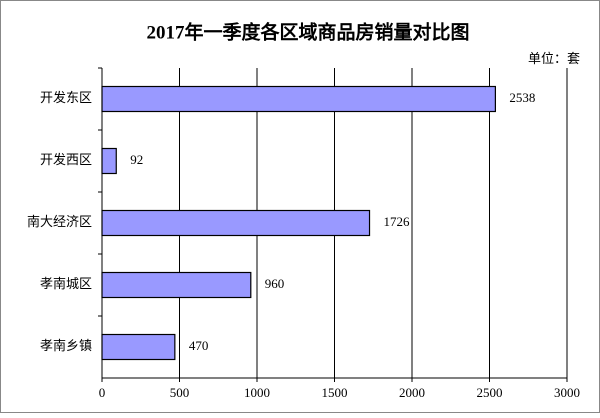 This screenshot has width=600, height=418. I want to click on value-label: 1726, so click(397, 221).